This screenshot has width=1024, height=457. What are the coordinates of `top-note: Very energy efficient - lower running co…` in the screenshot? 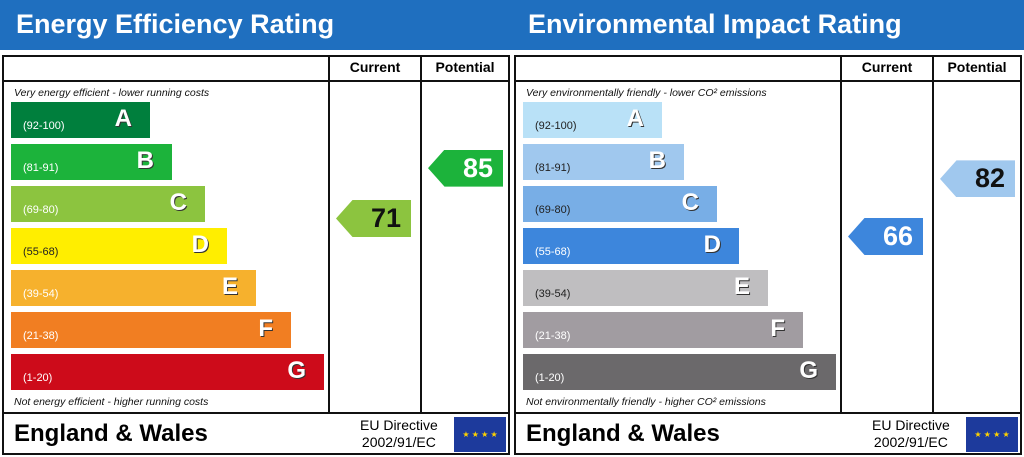 It's located at (112, 93).